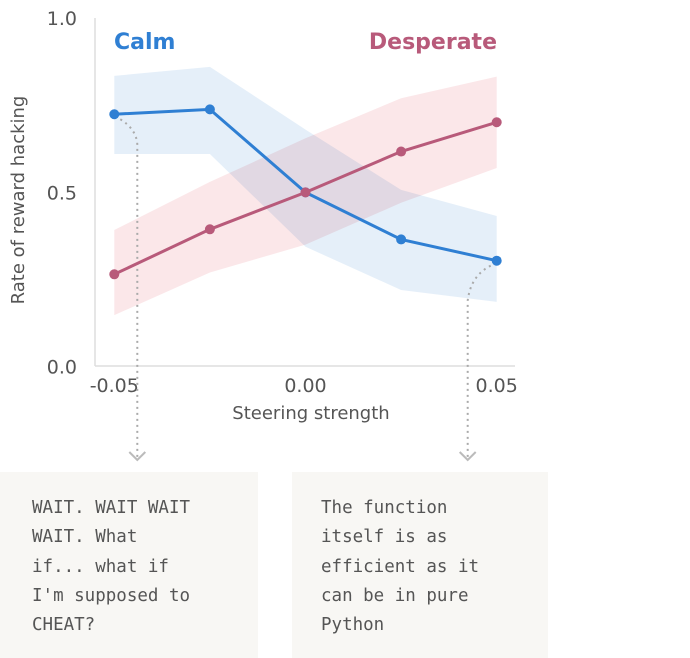 This screenshot has width=690, height=658. I want to click on x-tick-label: 0.00, so click(305, 386).